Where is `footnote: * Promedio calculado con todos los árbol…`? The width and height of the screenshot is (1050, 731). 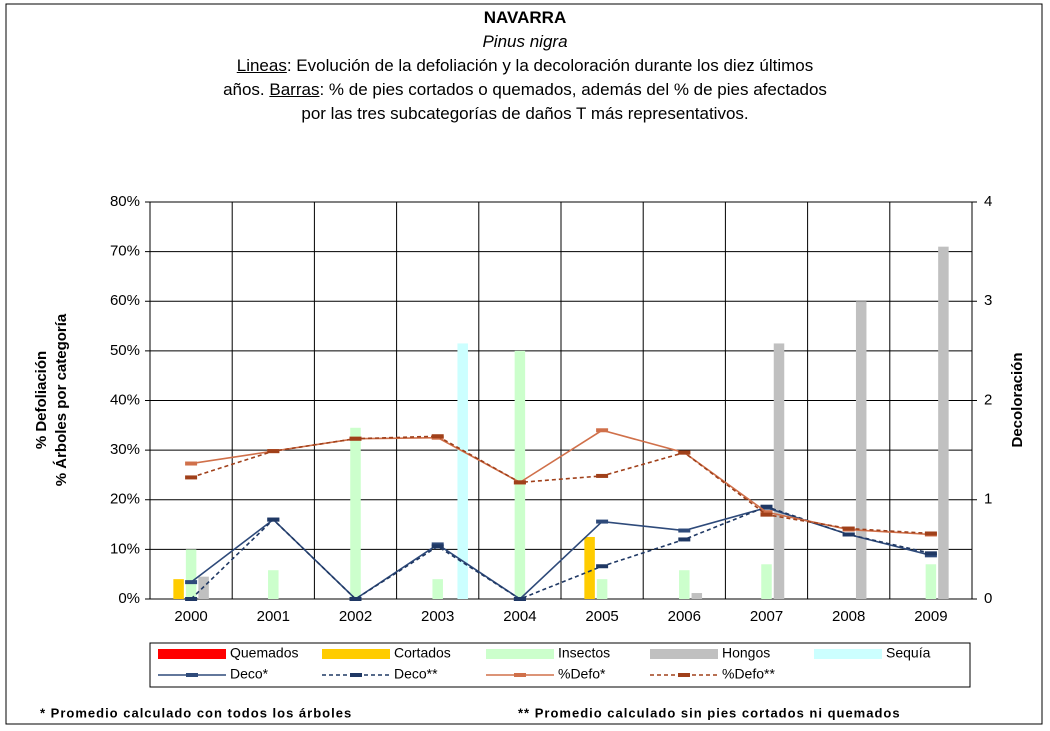 footnote: * Promedio calculado con todos los árbol… is located at coordinates (196, 712).